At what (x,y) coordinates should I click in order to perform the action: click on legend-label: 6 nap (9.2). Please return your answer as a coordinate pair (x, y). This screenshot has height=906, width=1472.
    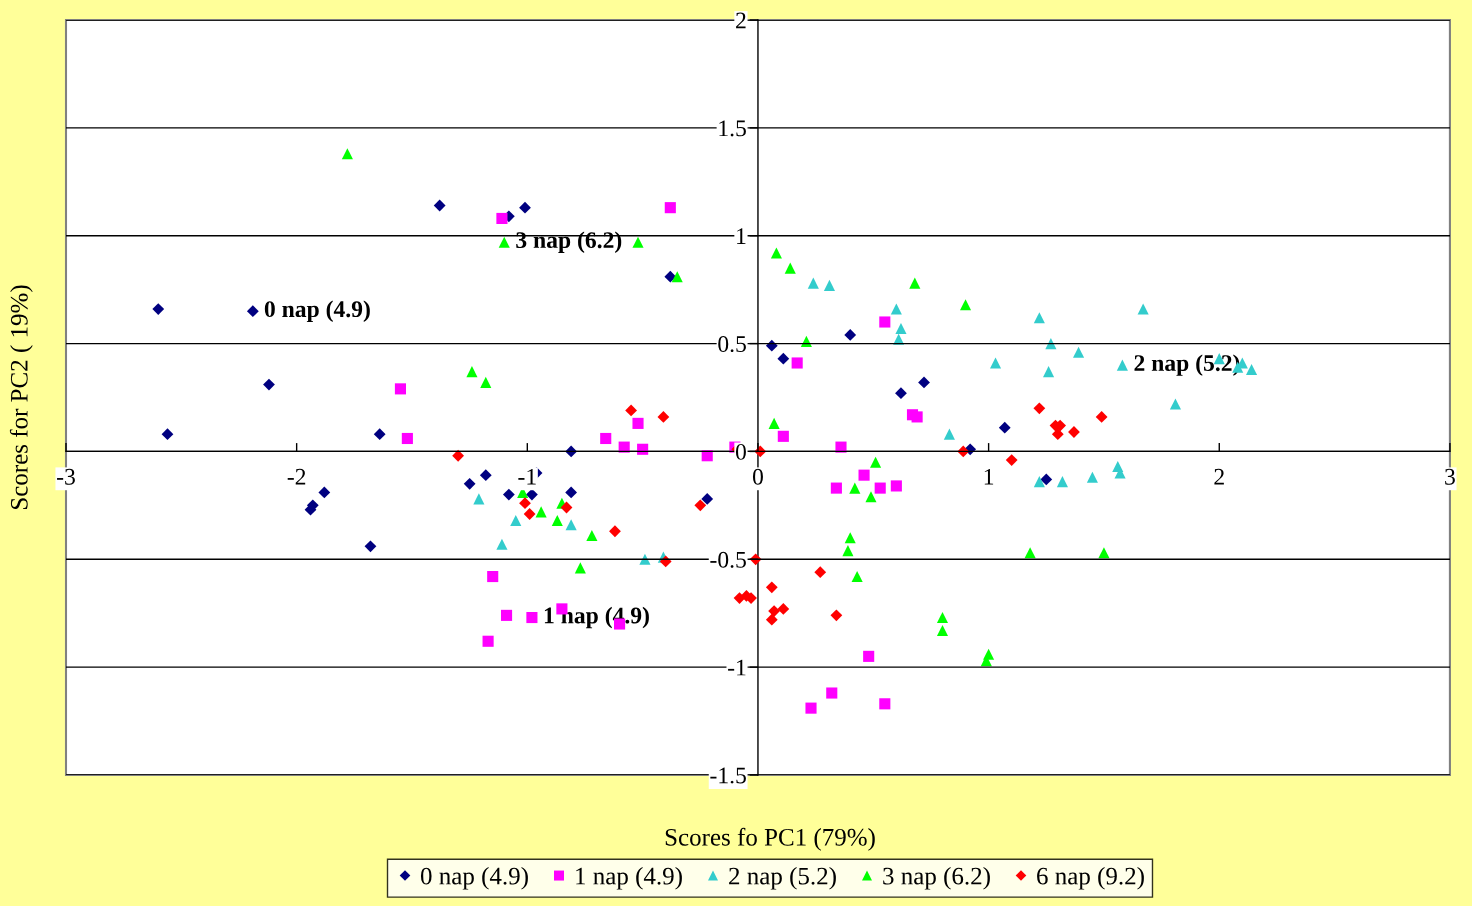
    Looking at the image, I should click on (1090, 878).